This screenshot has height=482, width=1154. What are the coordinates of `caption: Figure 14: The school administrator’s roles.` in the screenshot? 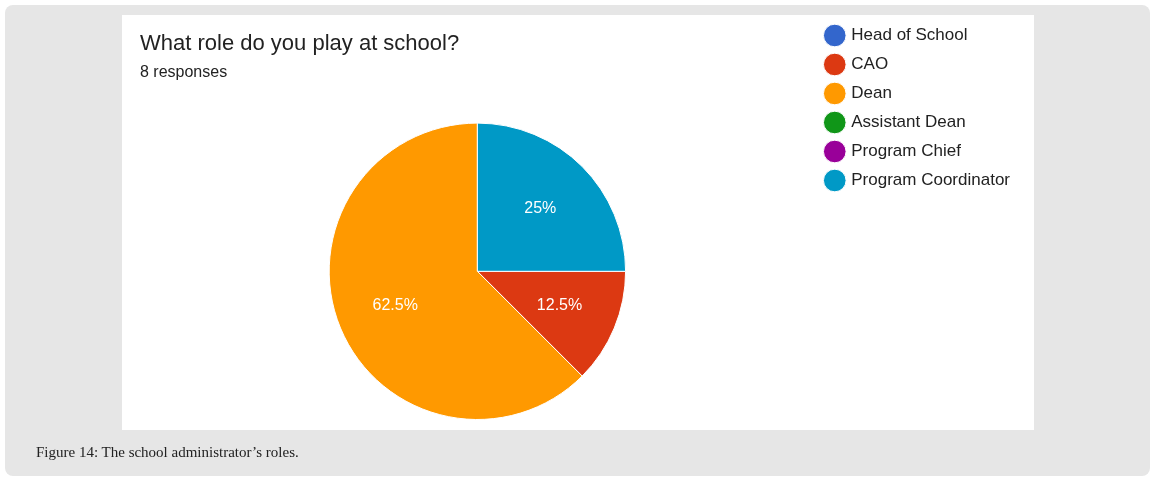 It's located at (167, 452).